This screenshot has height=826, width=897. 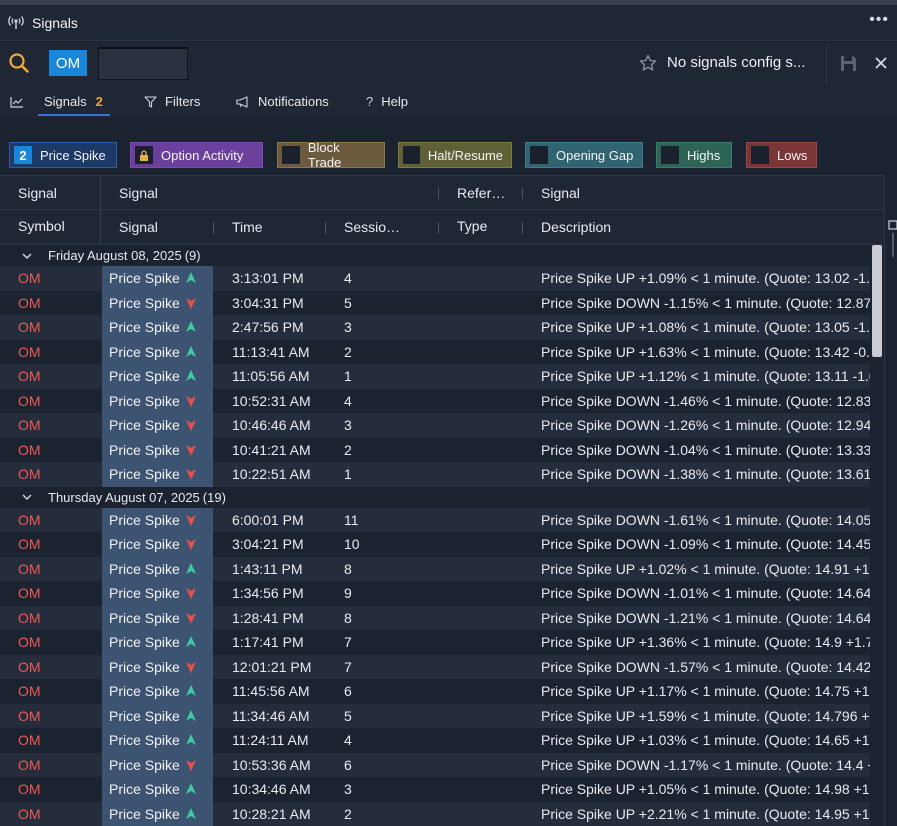 I want to click on header-signal-group: Signal, so click(x=37, y=193).